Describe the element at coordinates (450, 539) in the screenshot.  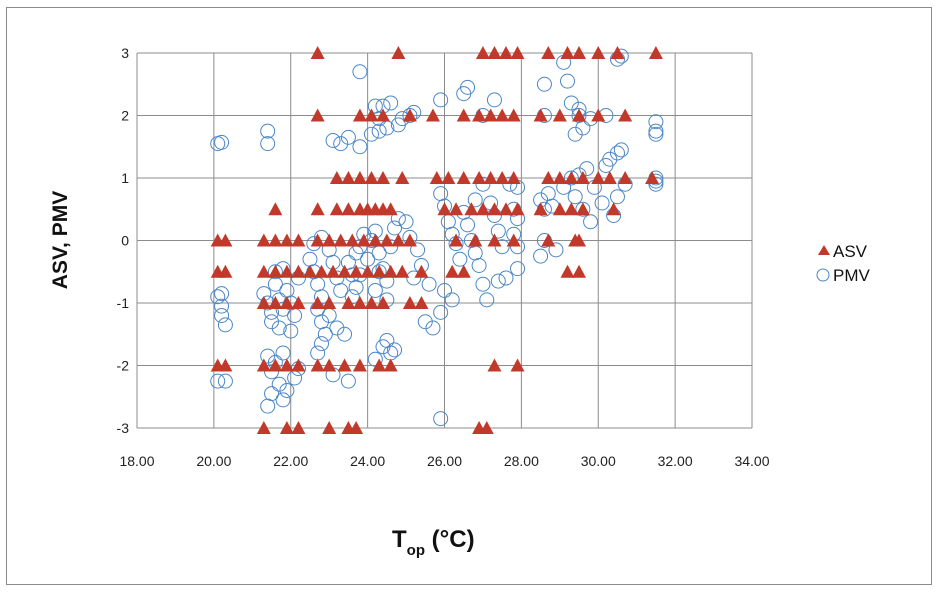
I see `x-axis-label-unit: (°C)` at that location.